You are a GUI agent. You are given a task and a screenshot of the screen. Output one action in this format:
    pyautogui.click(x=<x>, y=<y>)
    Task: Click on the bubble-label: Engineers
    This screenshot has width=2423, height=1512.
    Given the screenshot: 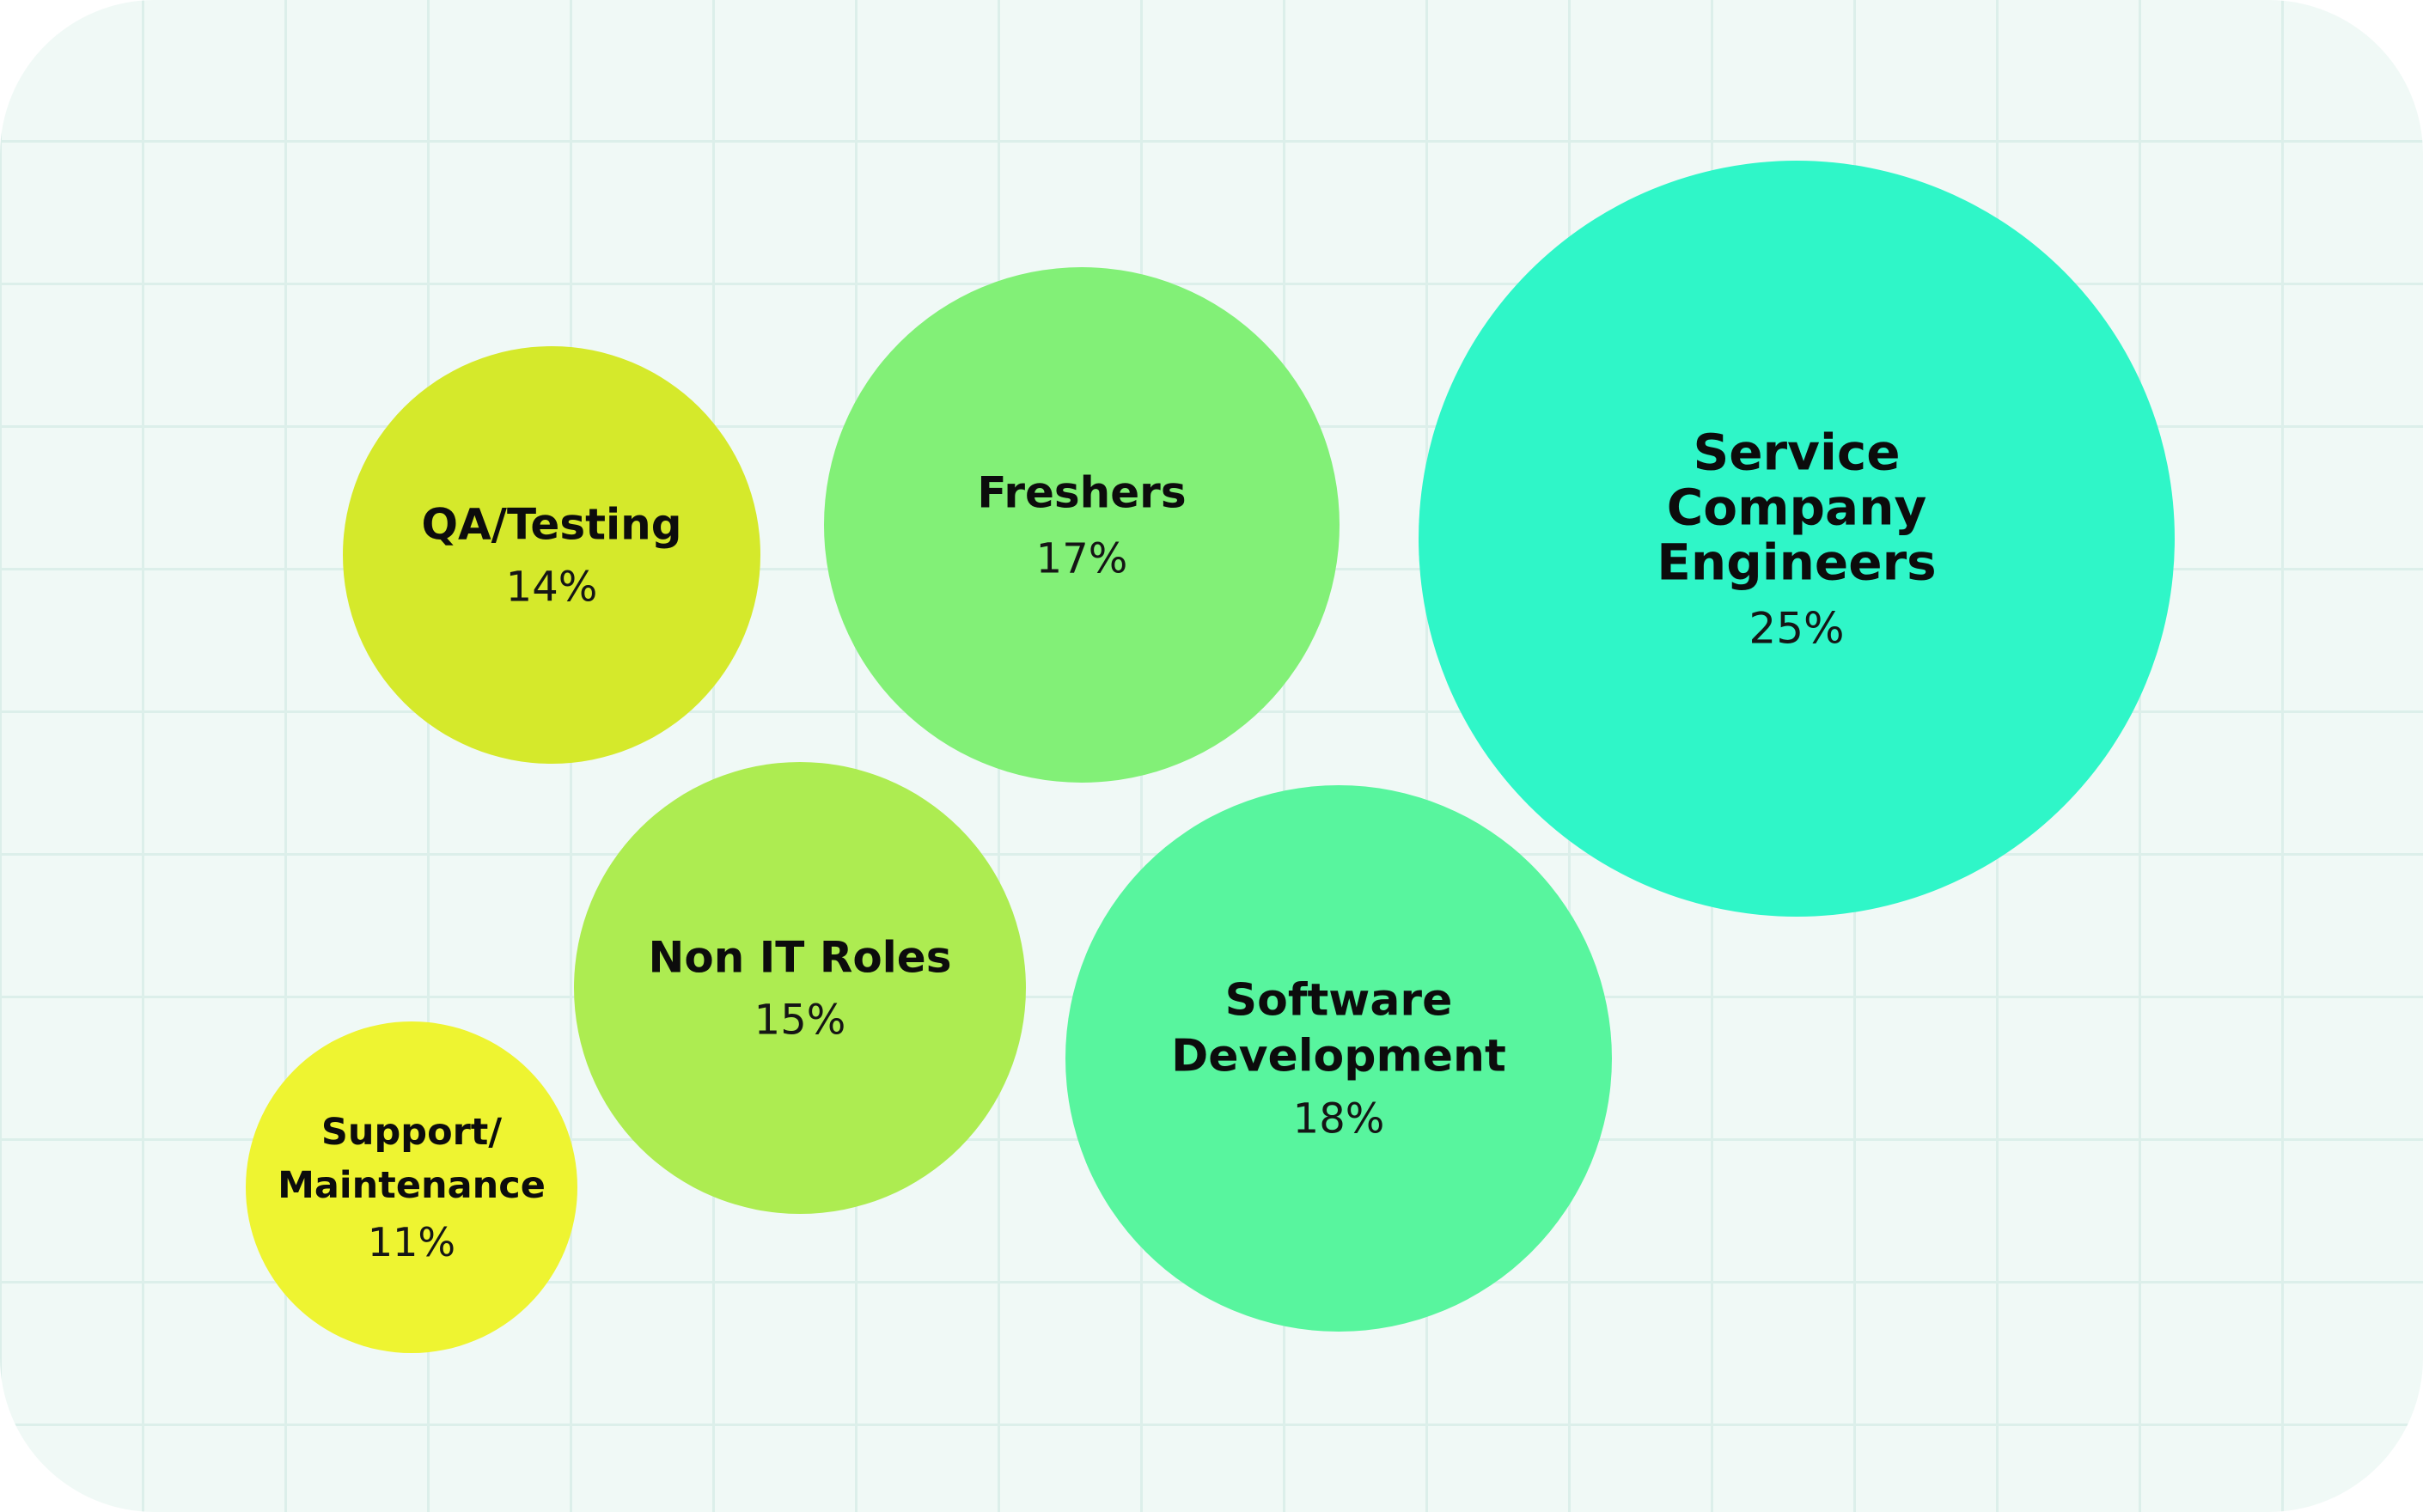 What is the action you would take?
    pyautogui.click(x=1797, y=562)
    